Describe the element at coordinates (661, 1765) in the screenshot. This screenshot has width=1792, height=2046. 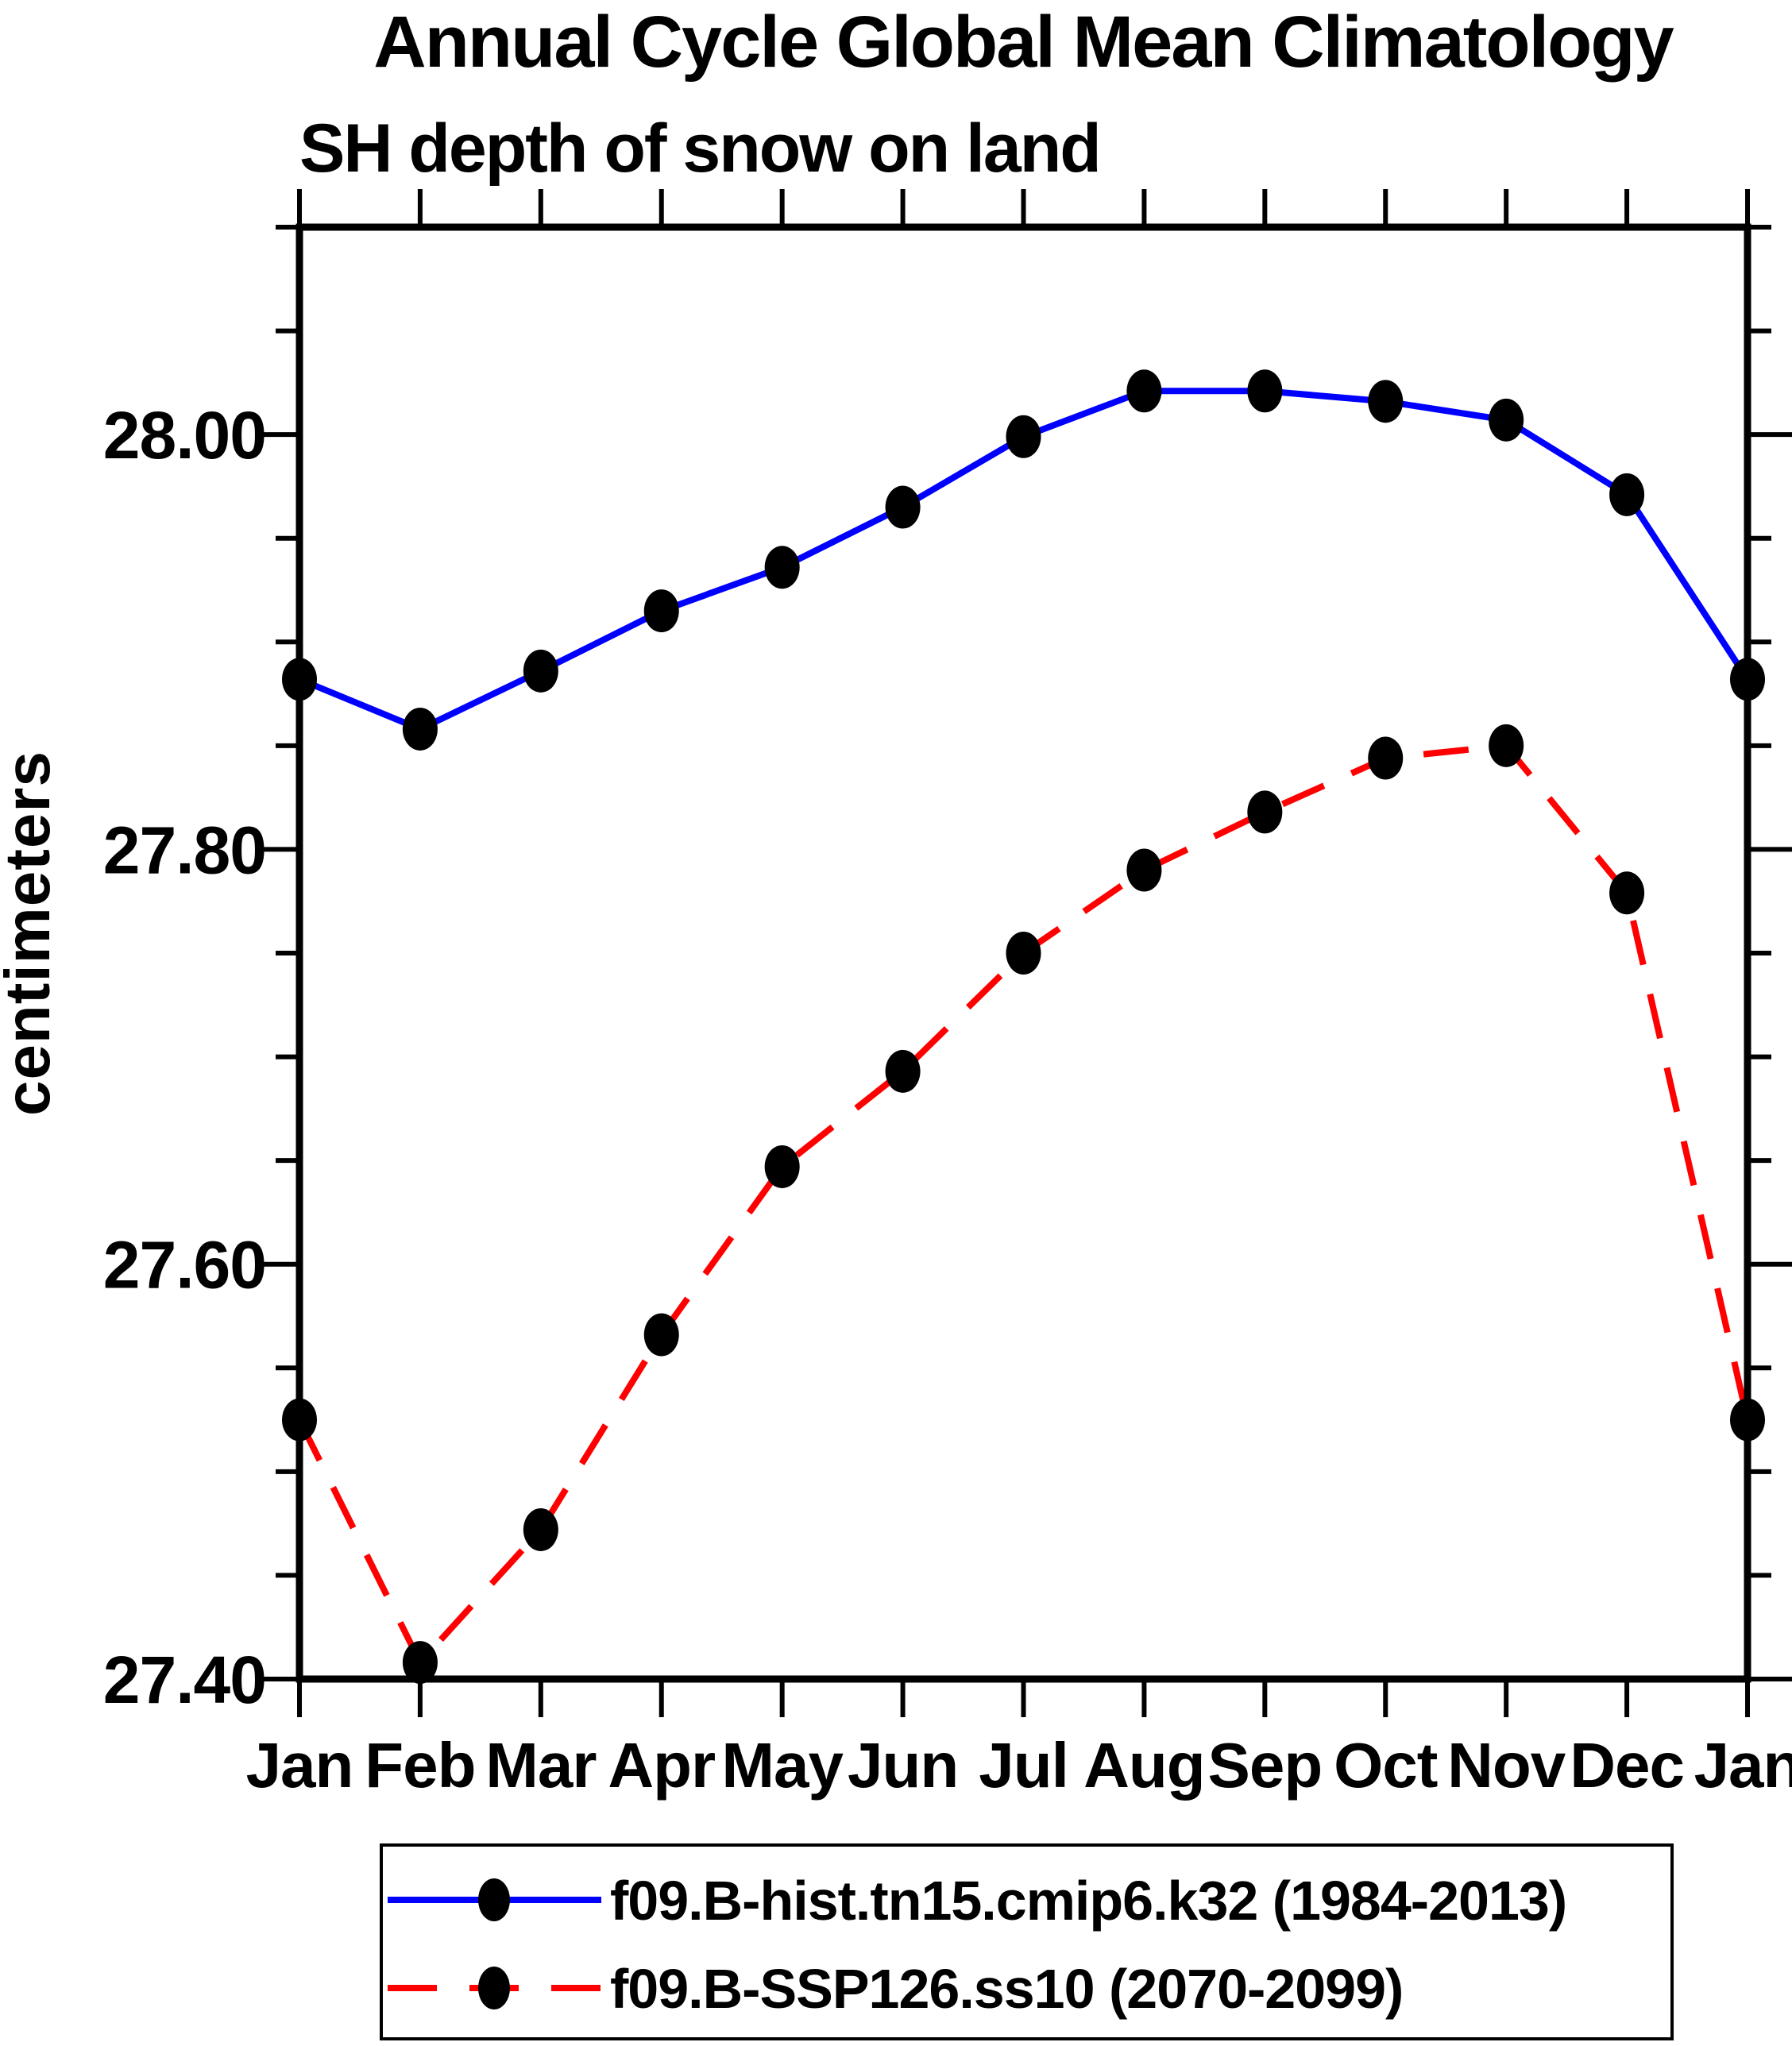
I see `x-axis-label: Apr` at that location.